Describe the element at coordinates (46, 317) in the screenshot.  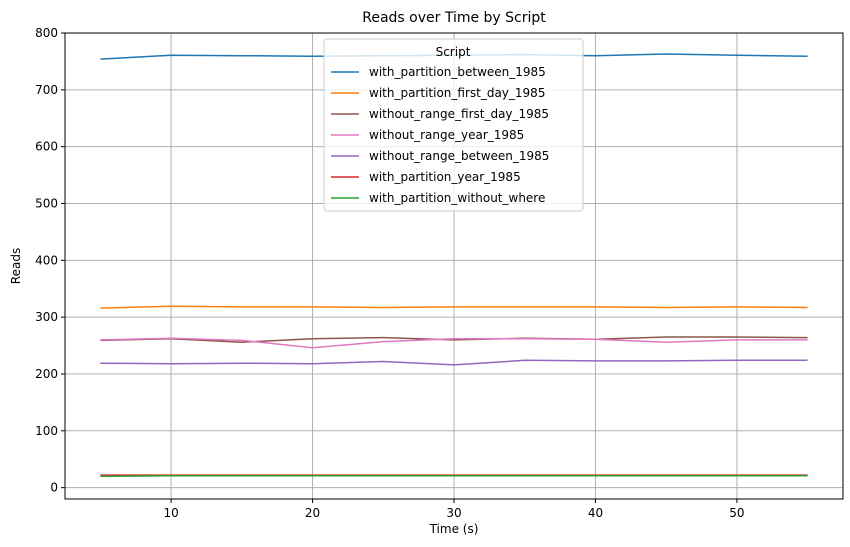
I see `y-tick-label: 300` at that location.